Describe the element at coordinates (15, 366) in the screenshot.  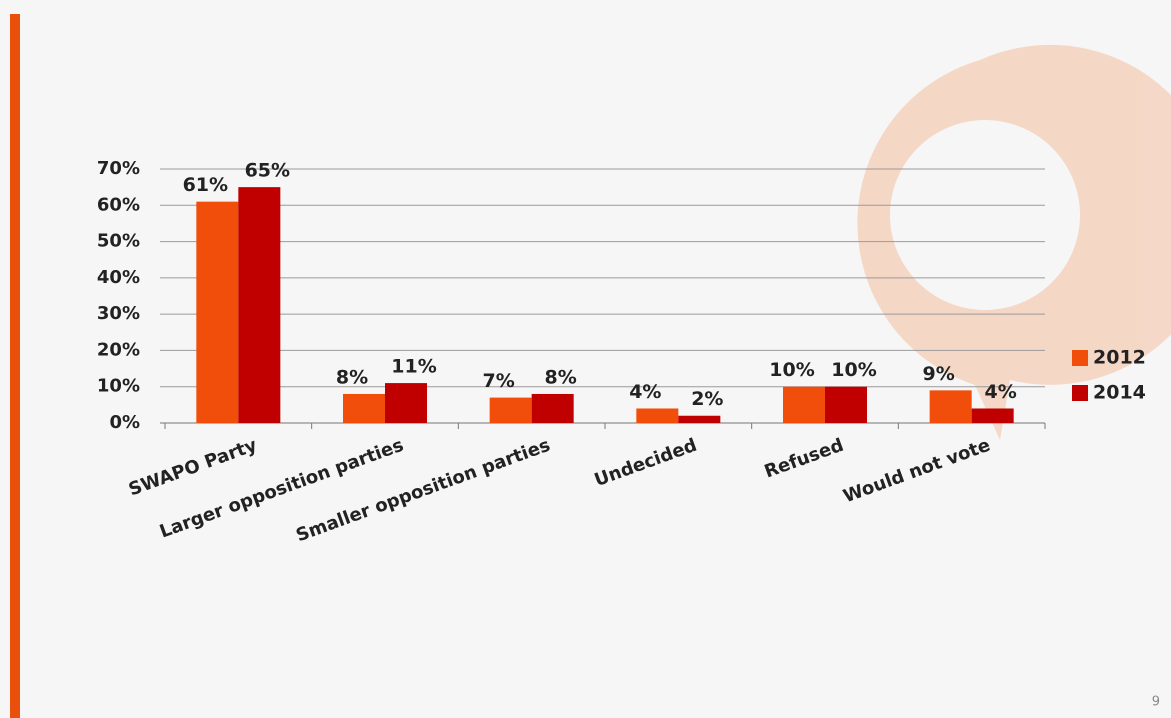
I see `accent-bar` at that location.